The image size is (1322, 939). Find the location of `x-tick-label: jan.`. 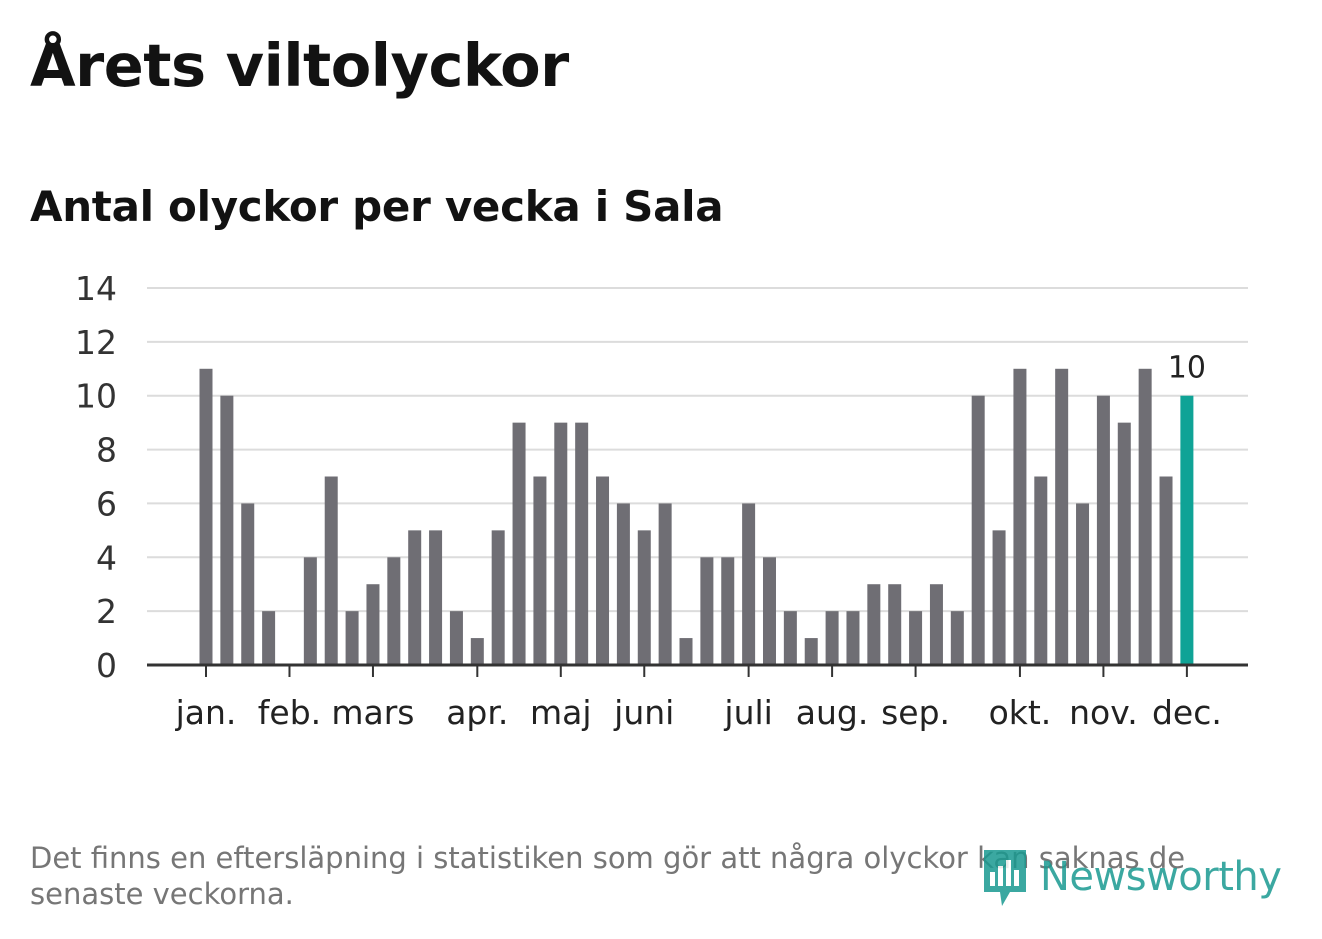

x-tick-label: jan. is located at coordinates (206, 712).